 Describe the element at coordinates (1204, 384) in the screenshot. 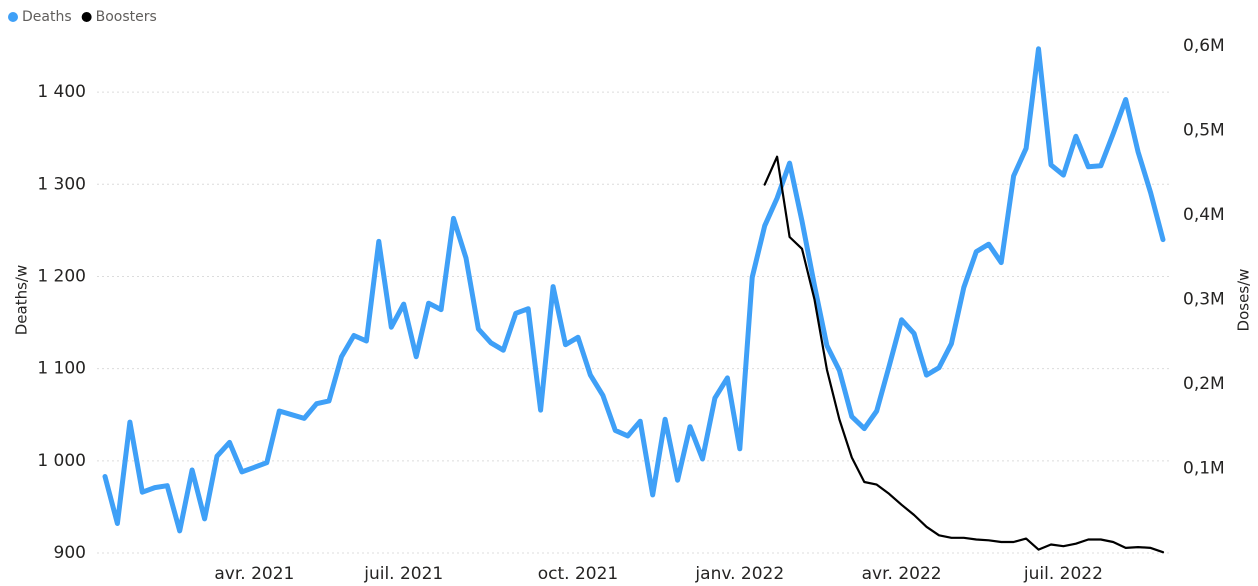

I see `y2-tick-label: 0,2M` at that location.